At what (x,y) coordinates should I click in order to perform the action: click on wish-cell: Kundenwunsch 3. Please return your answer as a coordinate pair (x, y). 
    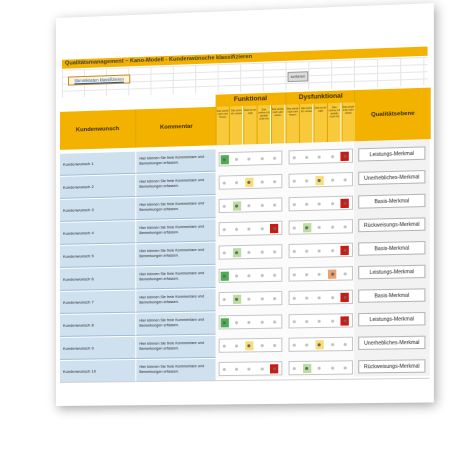
    Looking at the image, I should click on (97, 209).